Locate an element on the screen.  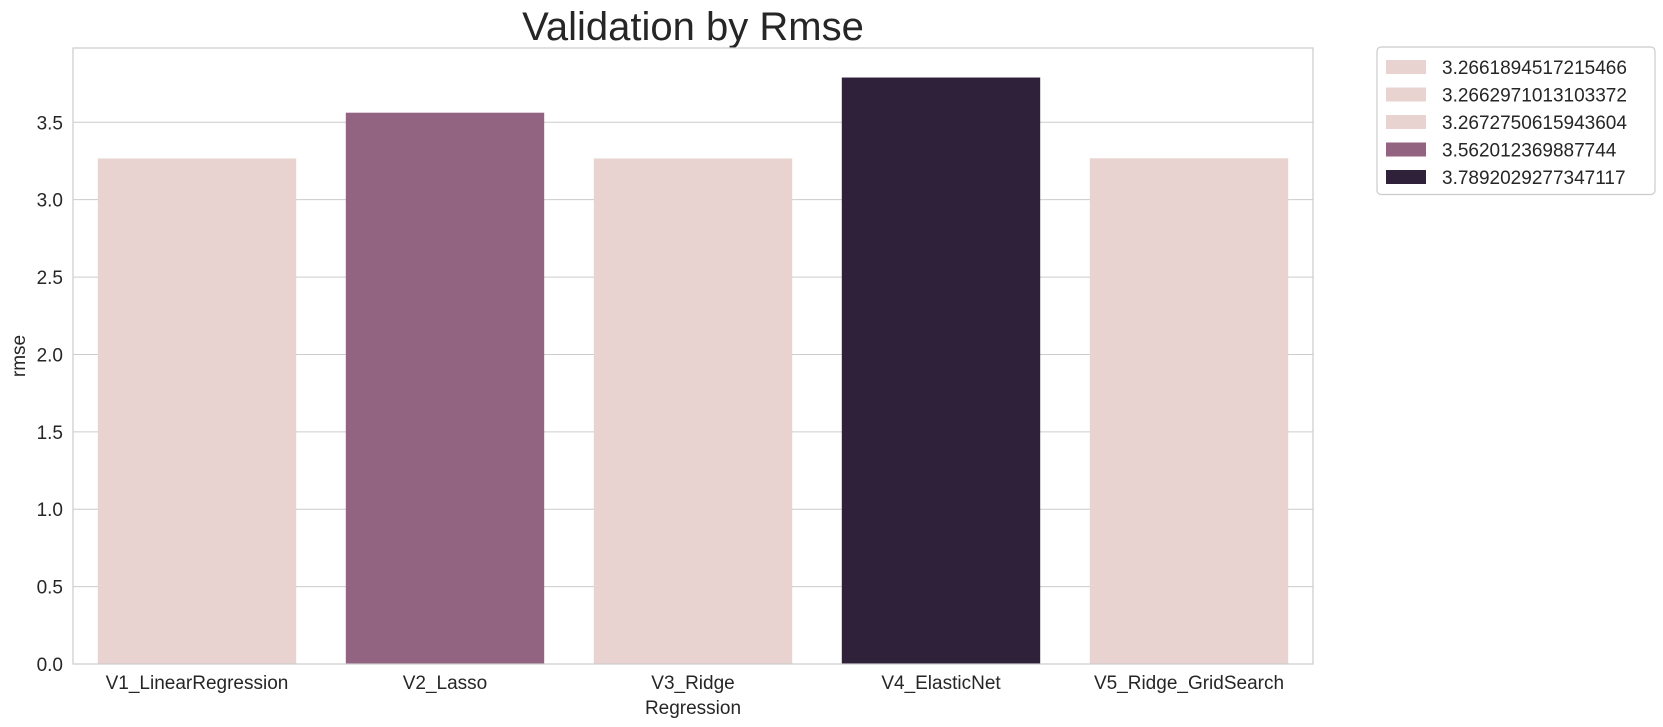
x-tick-label: V5_Ridge_GridSearch is located at coordinates (1189, 683).